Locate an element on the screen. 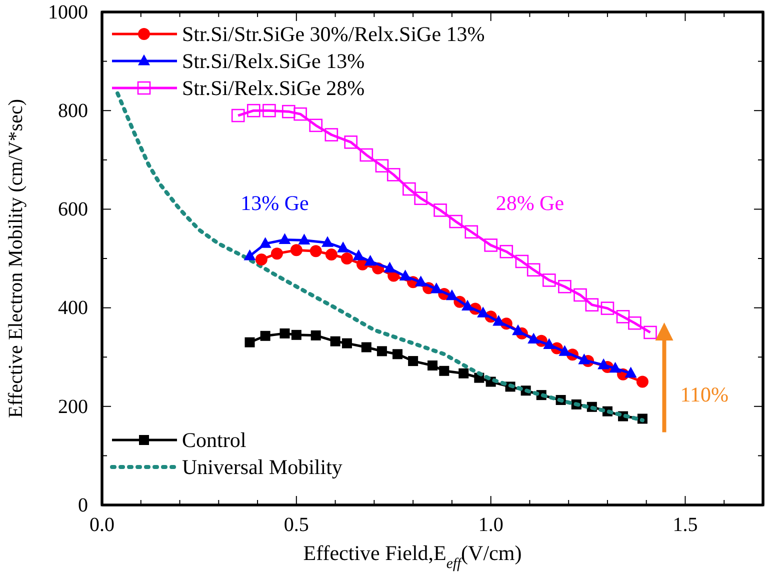 The image size is (765, 580). x-tick-label: 1.5 is located at coordinates (685, 525).